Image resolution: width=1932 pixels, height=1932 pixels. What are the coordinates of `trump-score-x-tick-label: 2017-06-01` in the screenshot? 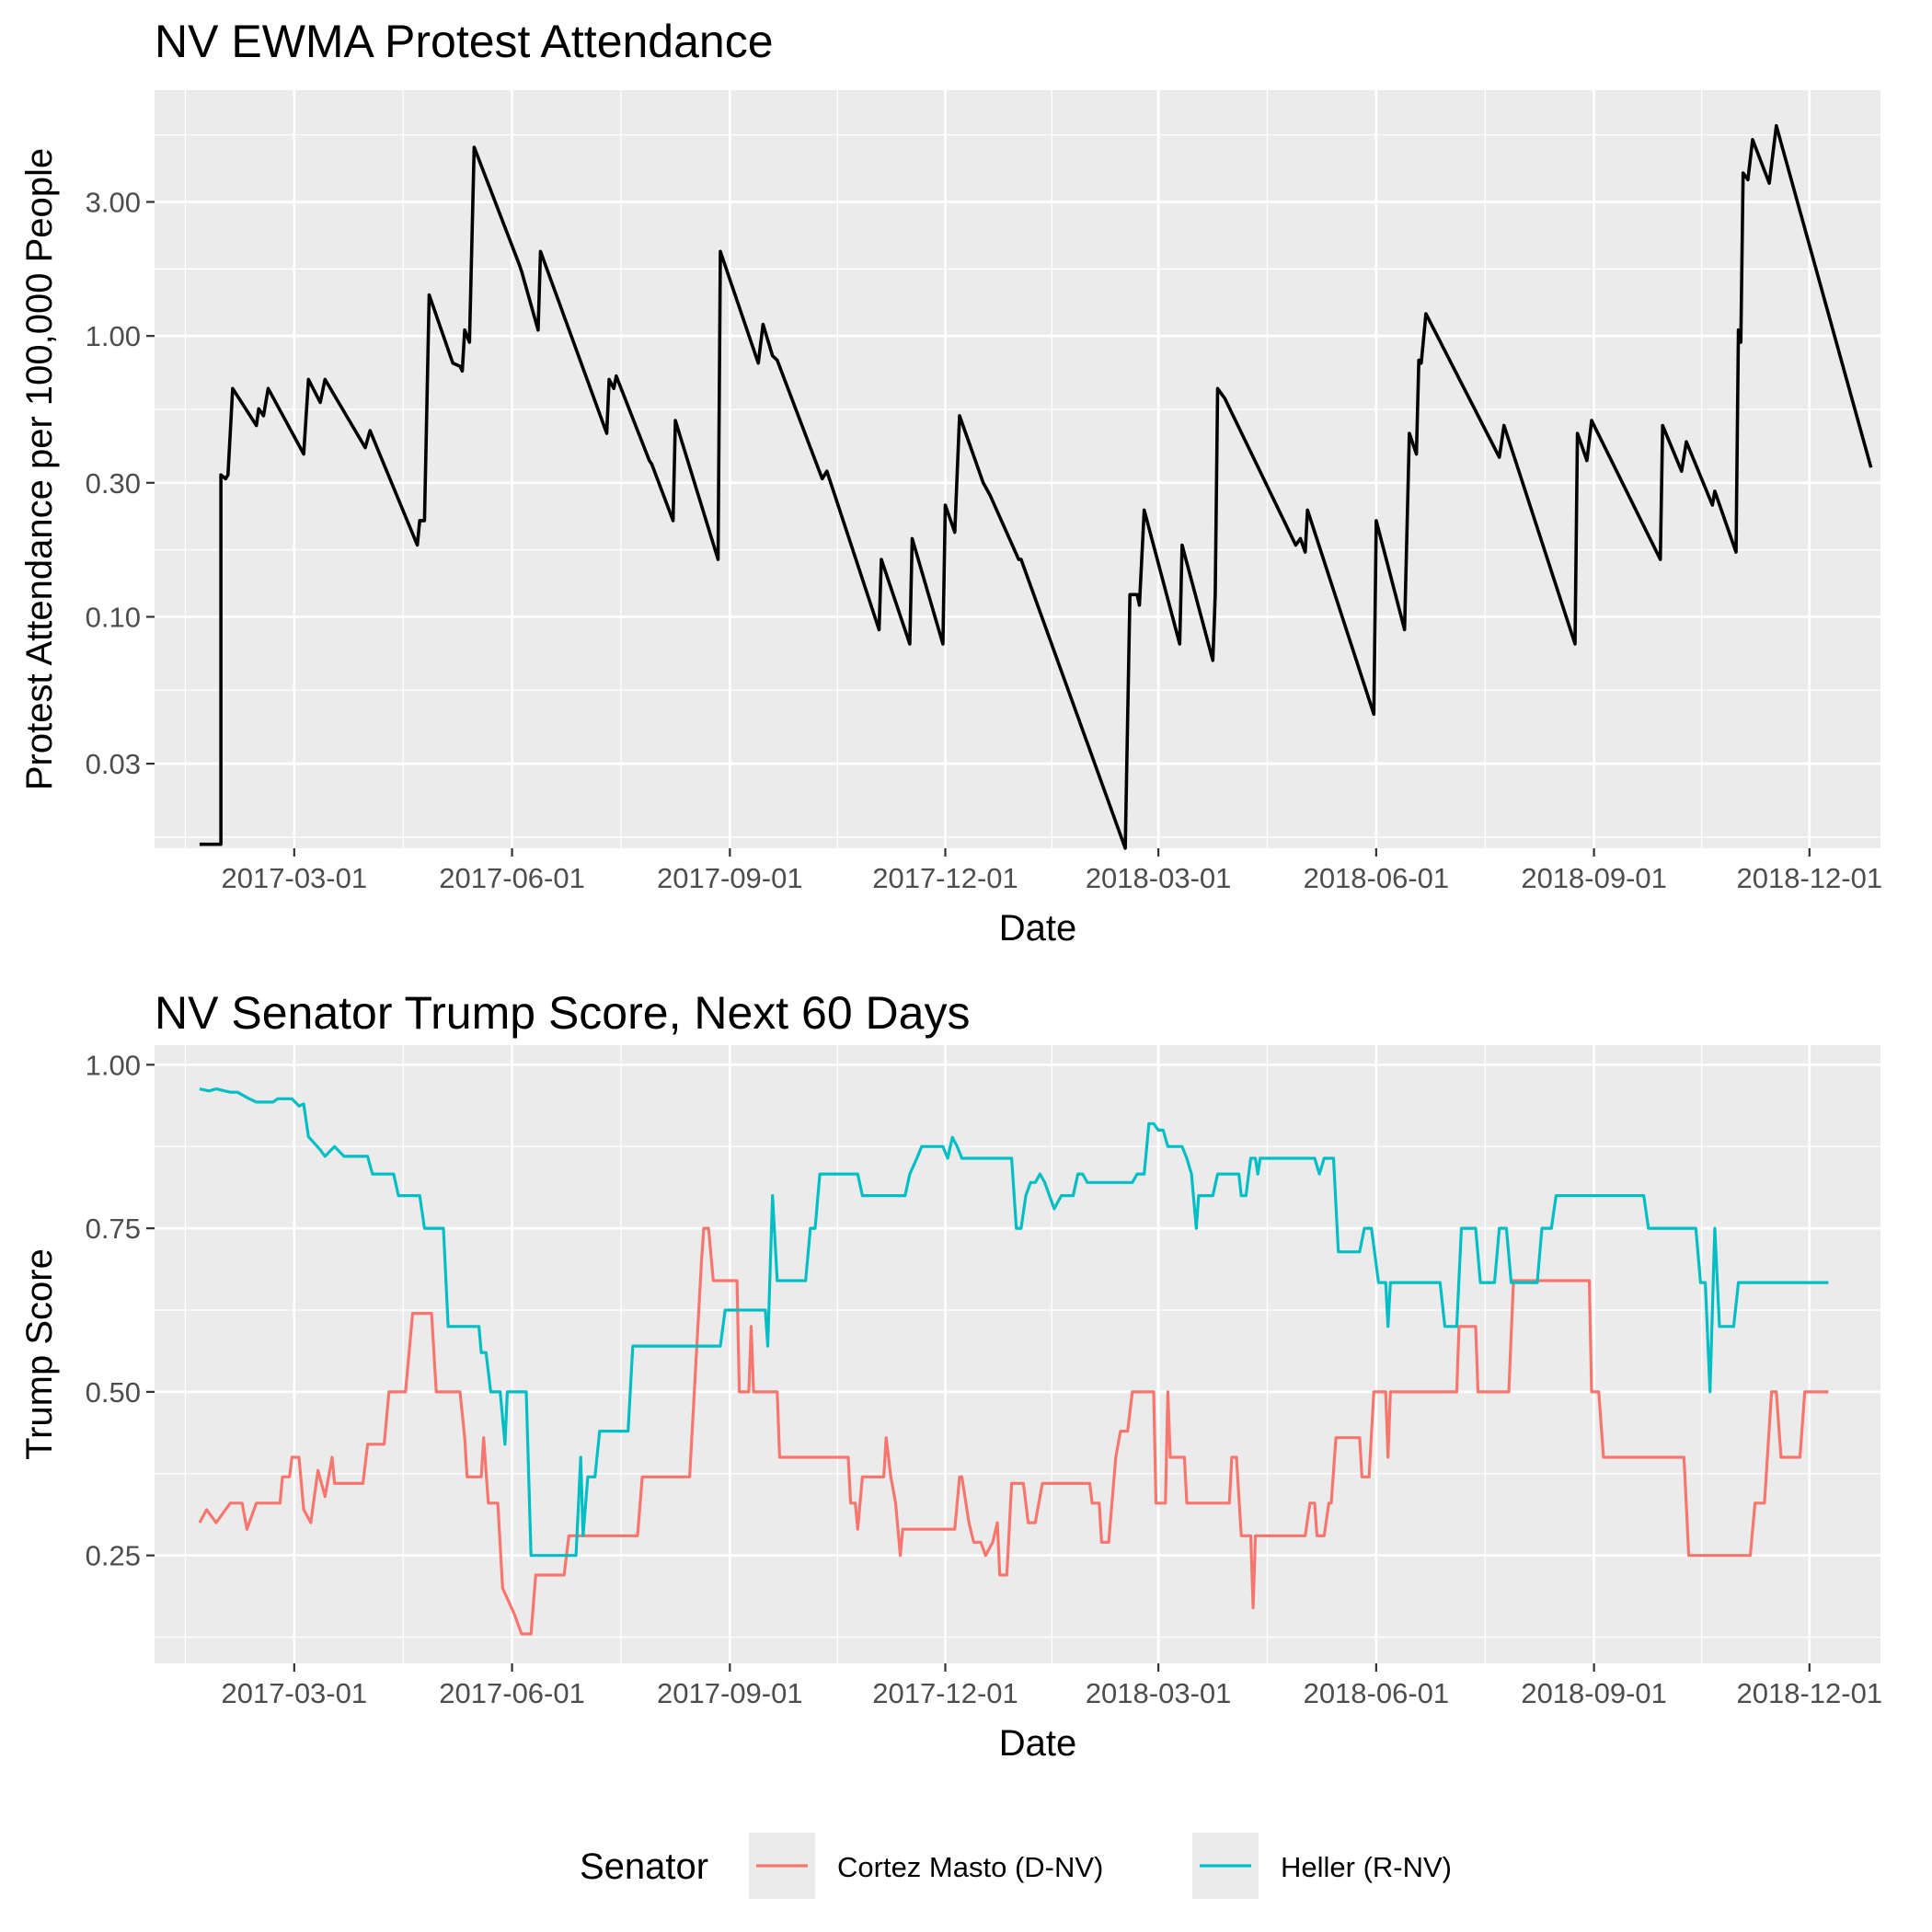 It's located at (512, 1693).